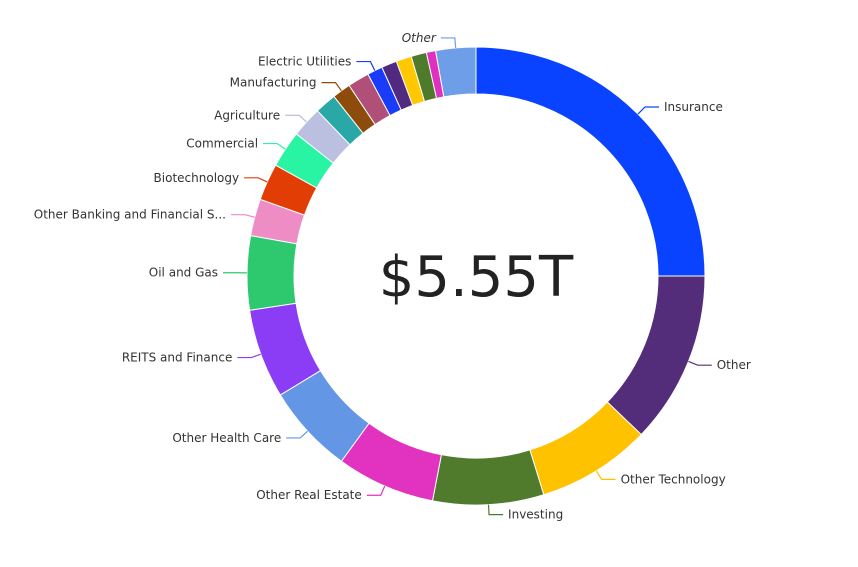 The width and height of the screenshot is (858, 567). I want to click on slice-label-other-technology: Other Technology, so click(673, 479).